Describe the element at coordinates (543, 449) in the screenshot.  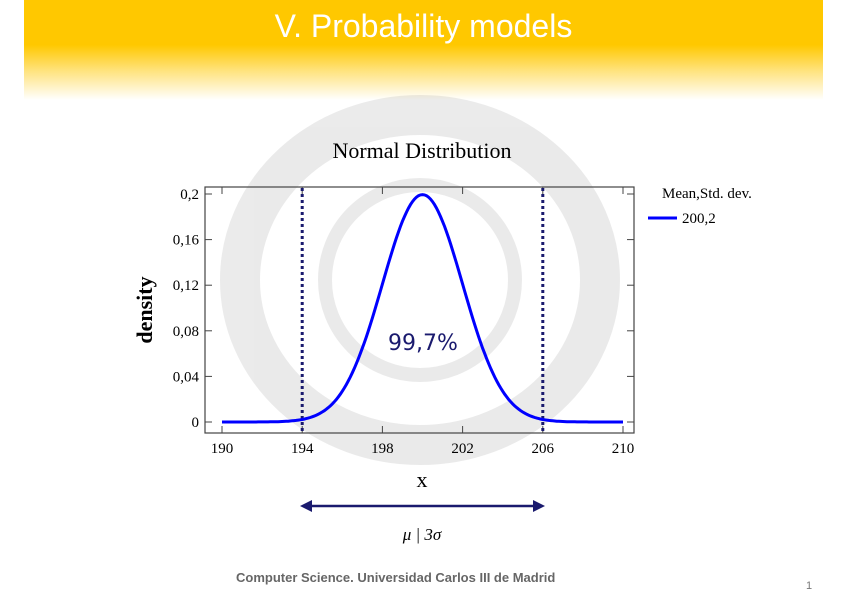
I see `x-tick-label: 206` at that location.